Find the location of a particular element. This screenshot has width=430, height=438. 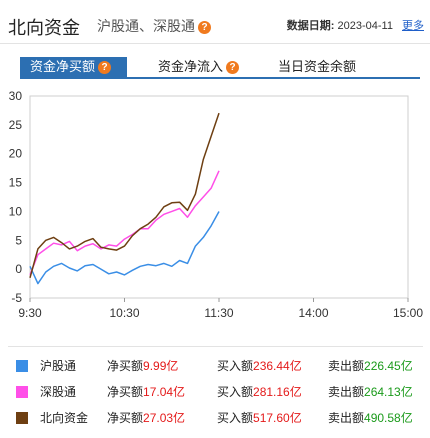

y-tick-label: 10 is located at coordinates (16, 211).